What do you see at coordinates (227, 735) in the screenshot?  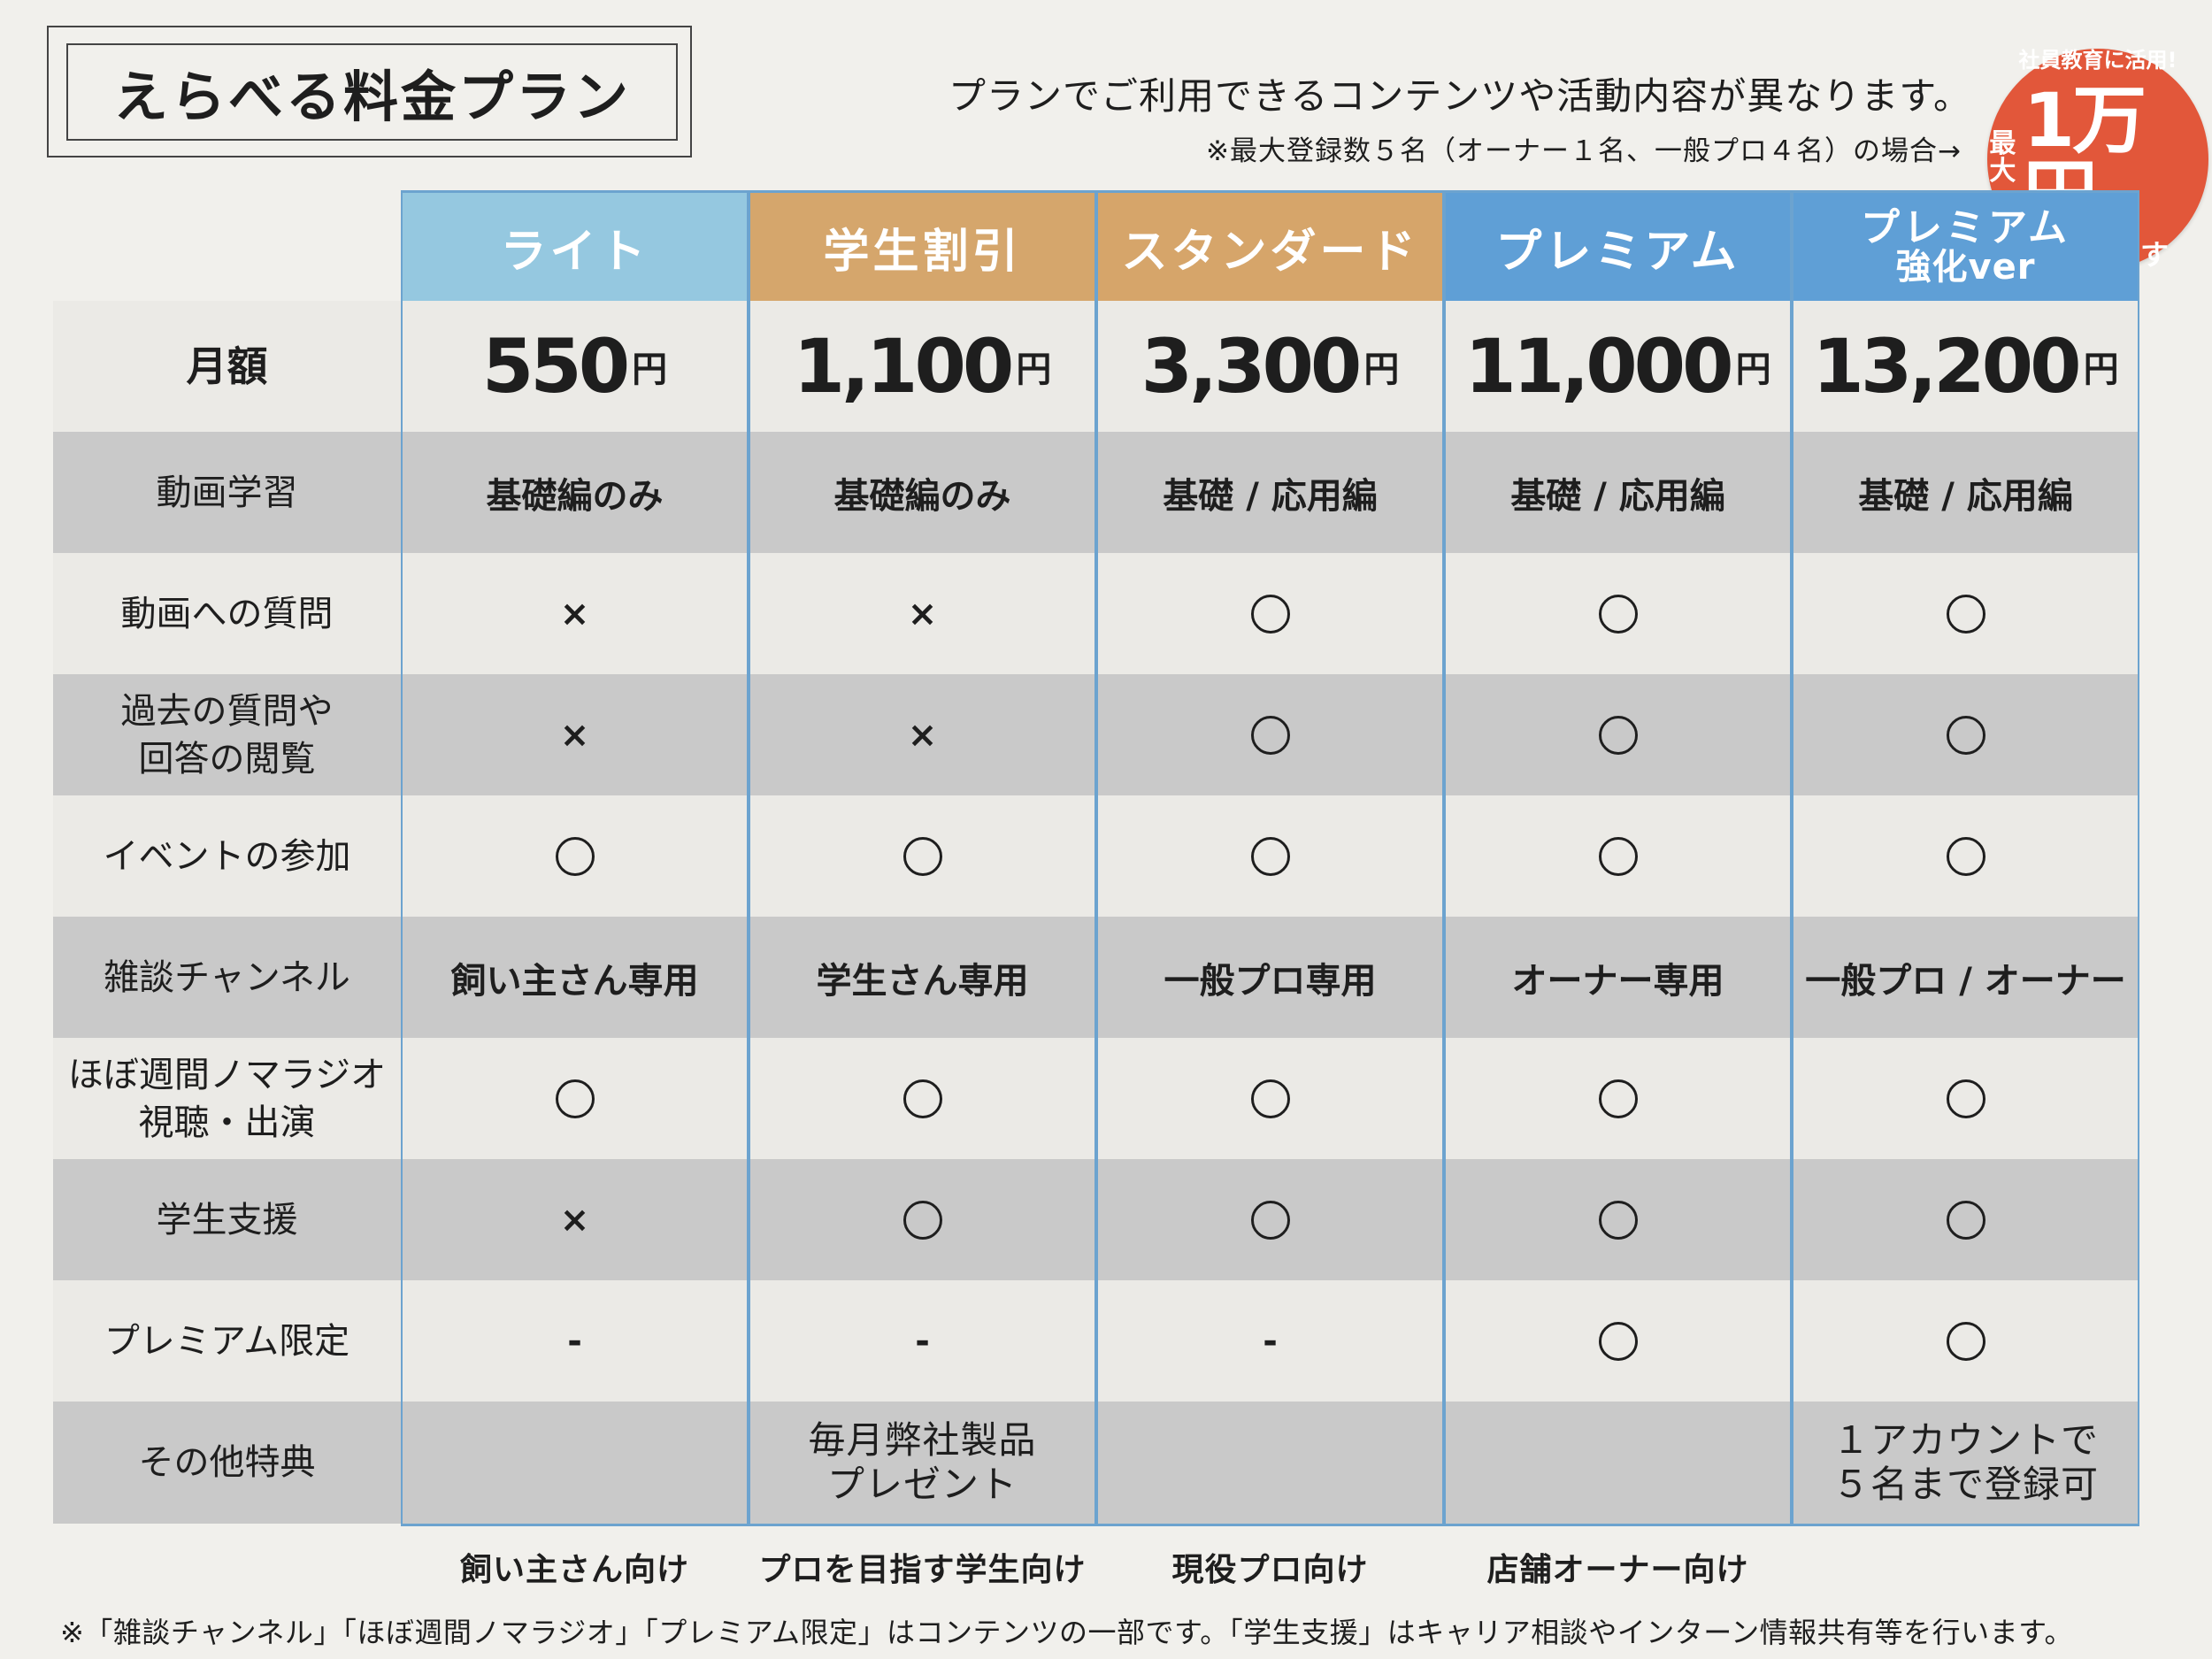 I see `row-label-archive-view: 過去の質問や 回答の閲覧` at bounding box center [227, 735].